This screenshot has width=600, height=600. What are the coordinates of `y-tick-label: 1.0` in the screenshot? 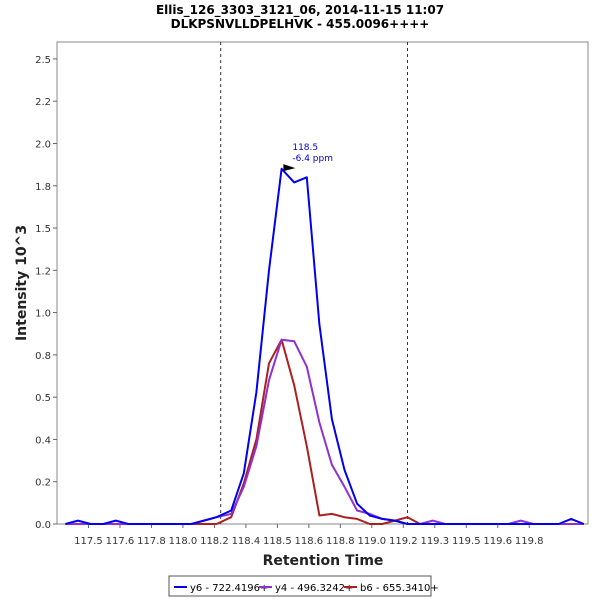 It's located at (43, 314).